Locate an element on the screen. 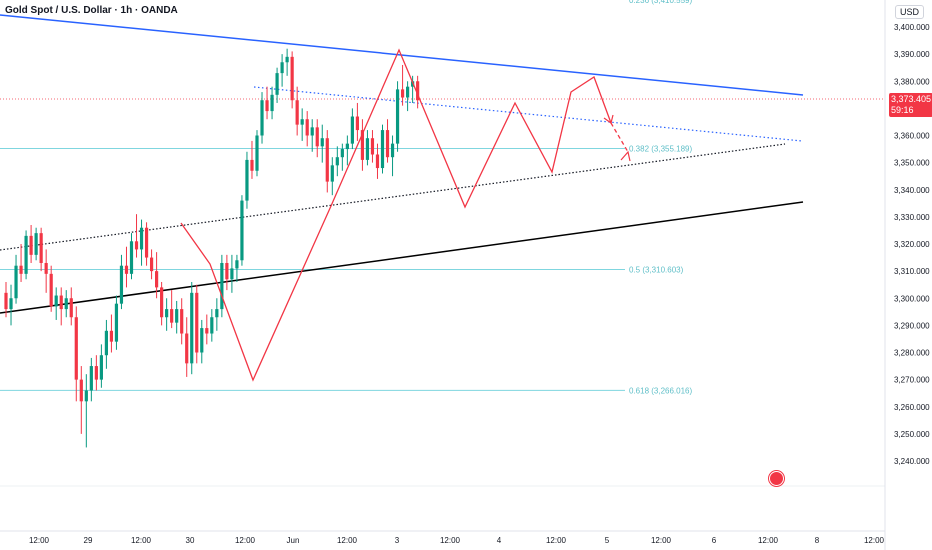  fib-level-label: 0.382 (3,355.189) is located at coordinates (660, 149).